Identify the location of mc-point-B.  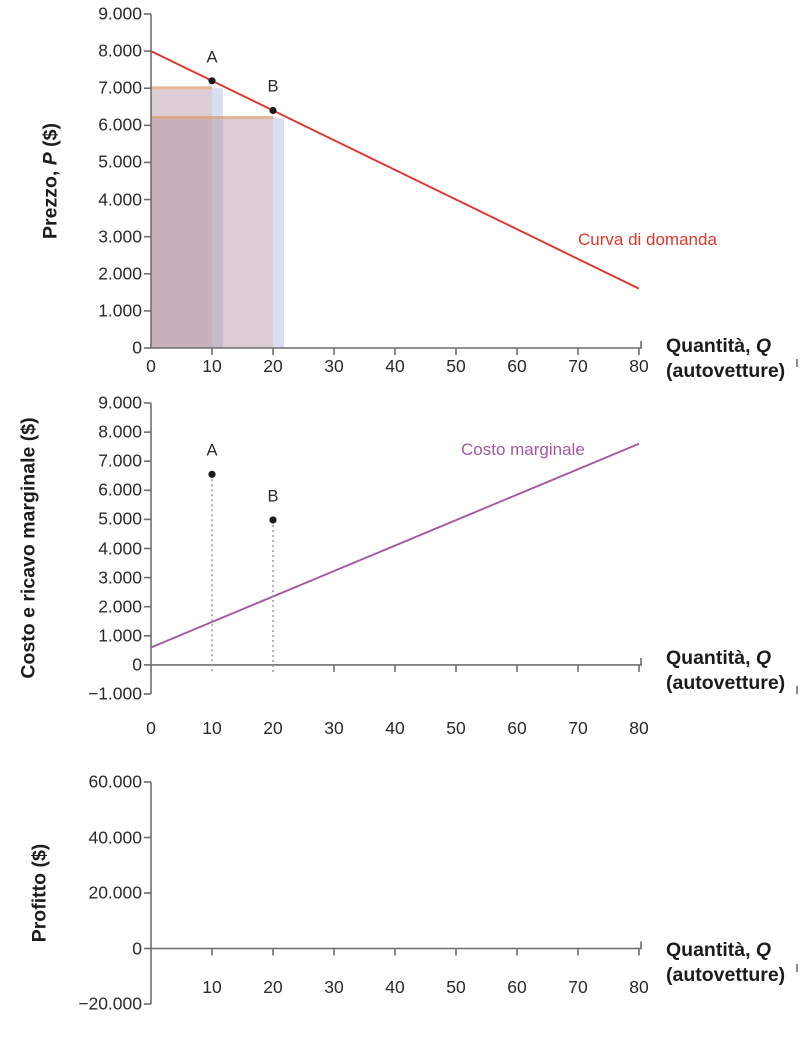
(273, 520).